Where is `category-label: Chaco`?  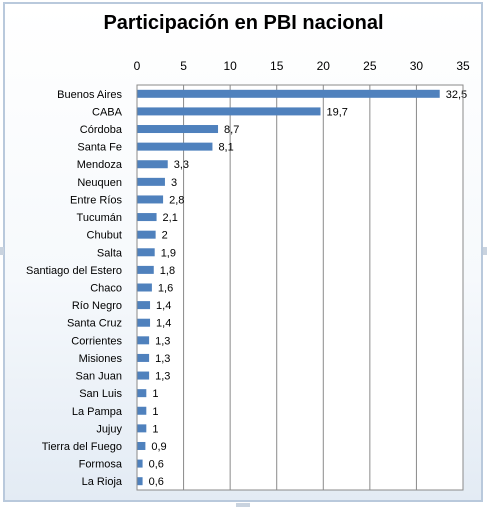 category-label: Chaco is located at coordinates (106, 289).